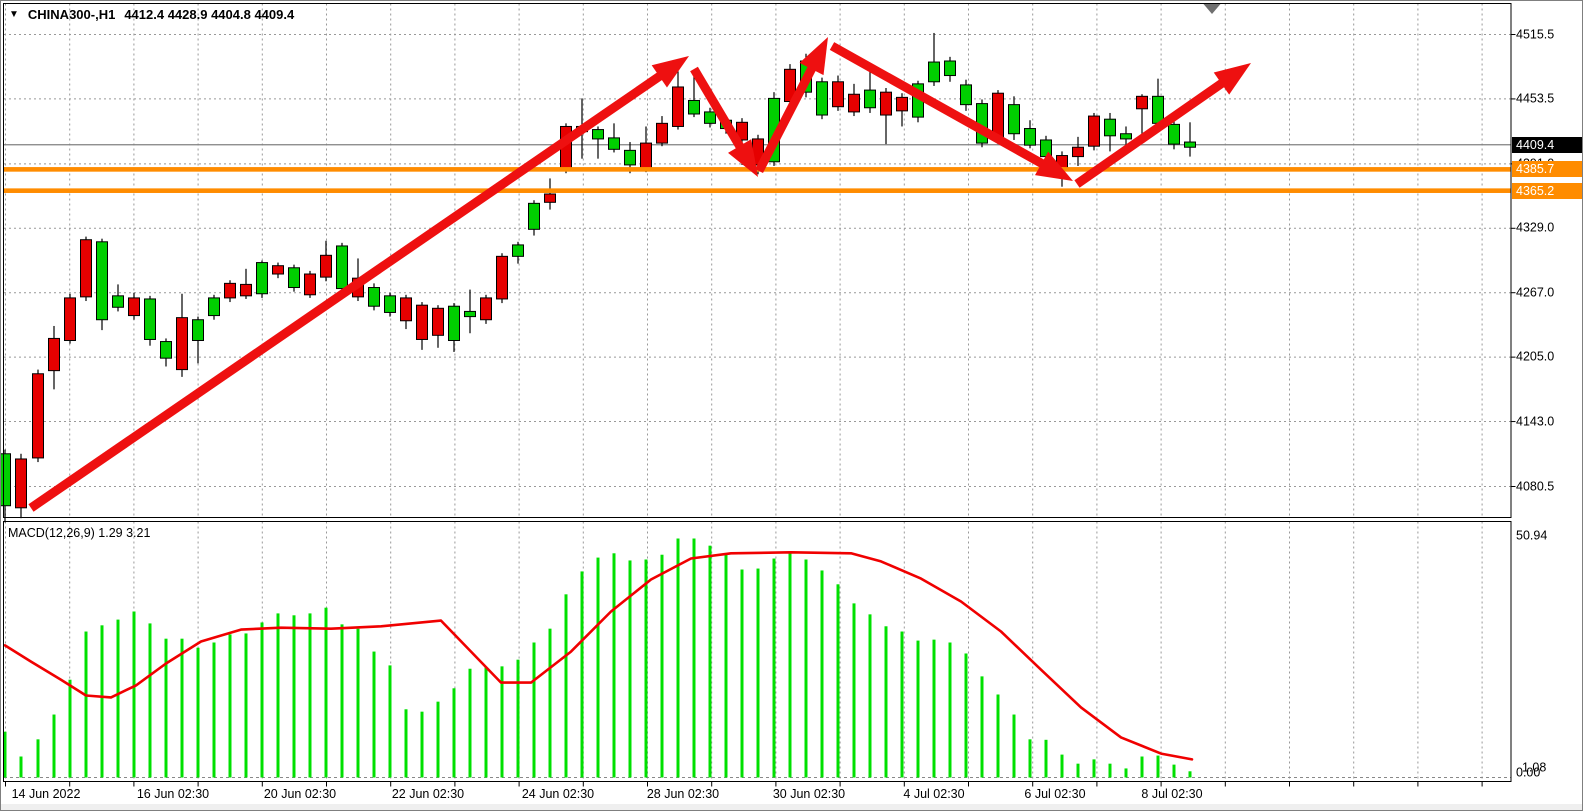 This screenshot has height=811, width=1583. Describe the element at coordinates (1535, 356) in the screenshot. I see `price-axis-label: 4205.0` at that location.